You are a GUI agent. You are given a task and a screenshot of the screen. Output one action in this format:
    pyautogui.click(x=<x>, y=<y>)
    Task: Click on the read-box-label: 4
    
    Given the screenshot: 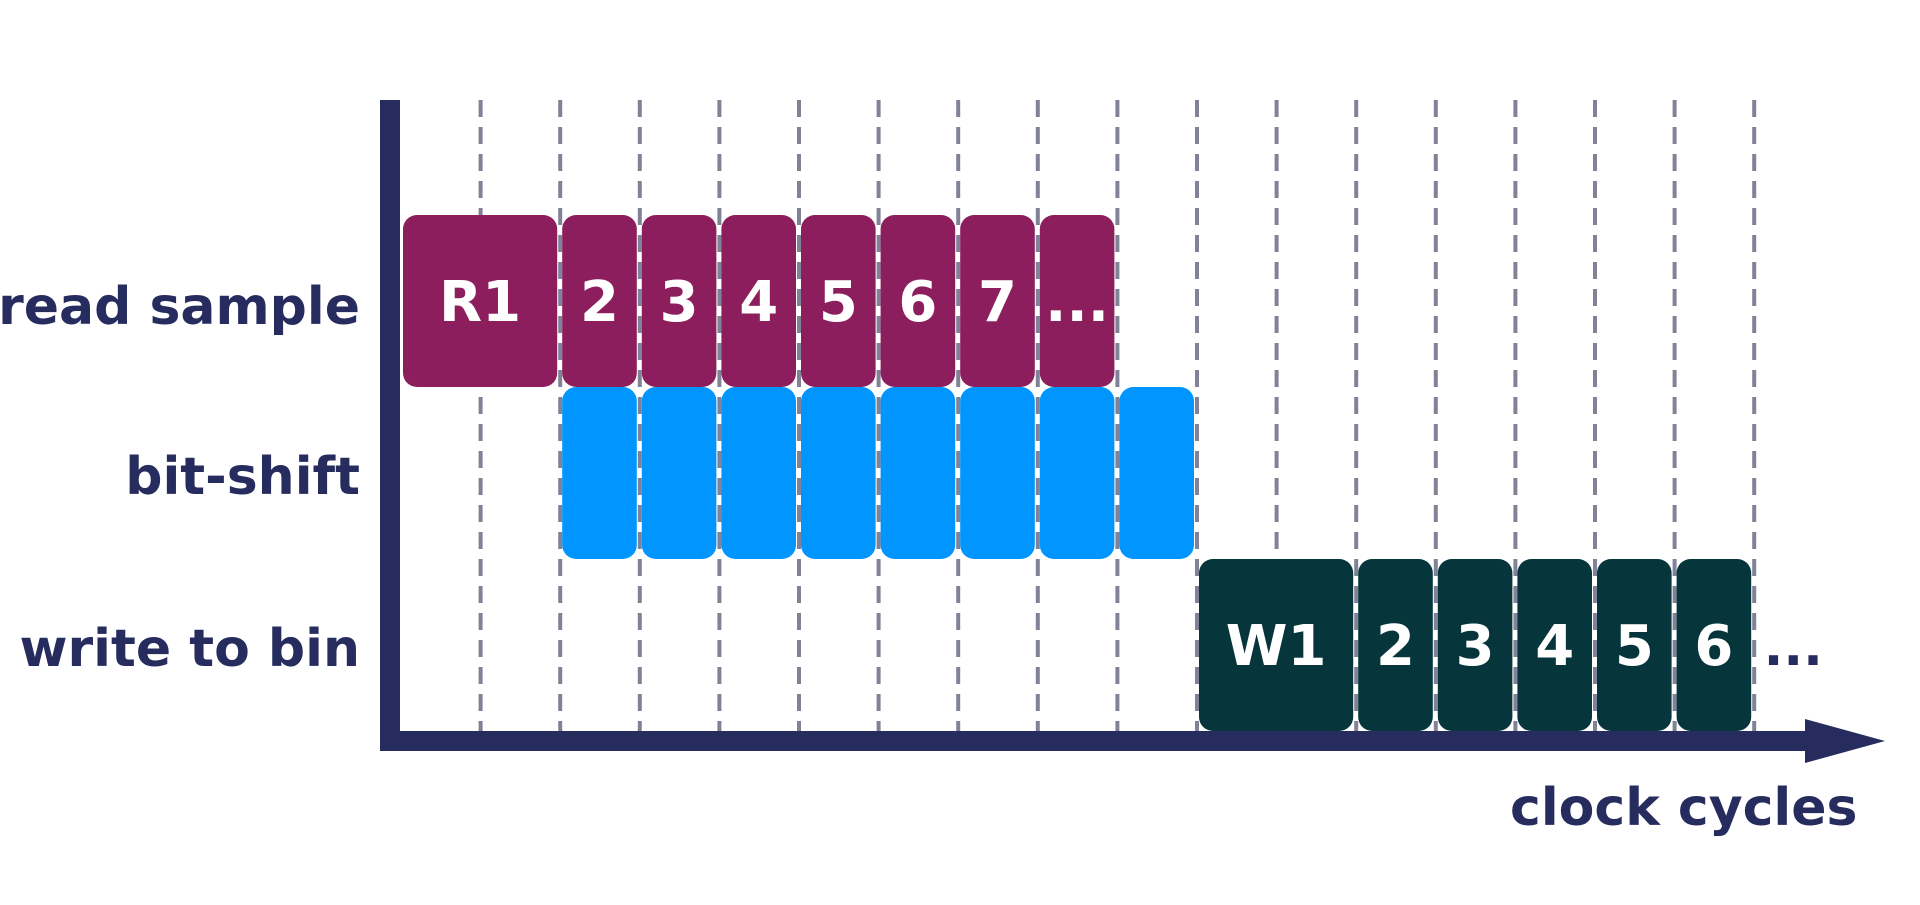 What is the action you would take?
    pyautogui.click(x=758, y=302)
    